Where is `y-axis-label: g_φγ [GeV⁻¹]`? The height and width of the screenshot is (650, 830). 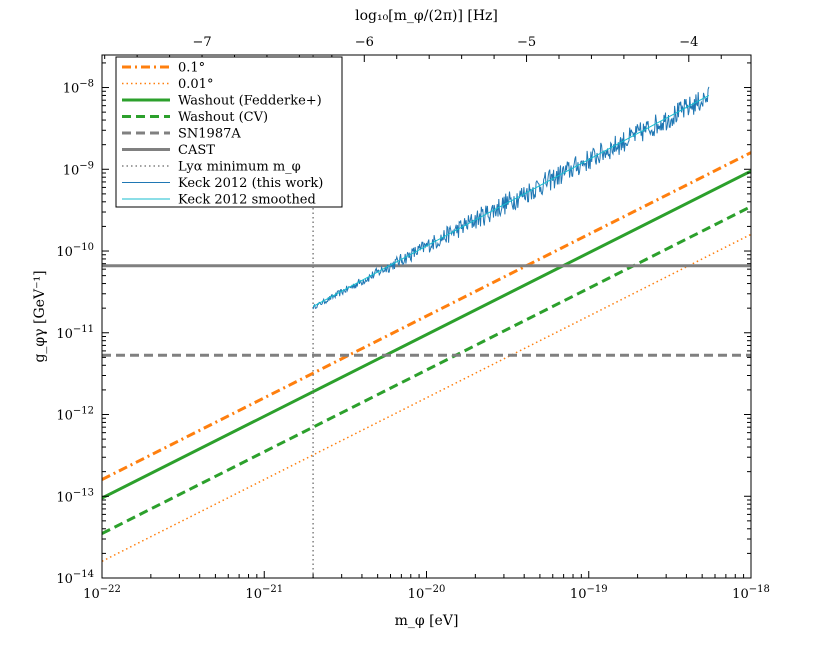 y-axis-label: g_φγ [GeV⁻¹] is located at coordinates (40, 316).